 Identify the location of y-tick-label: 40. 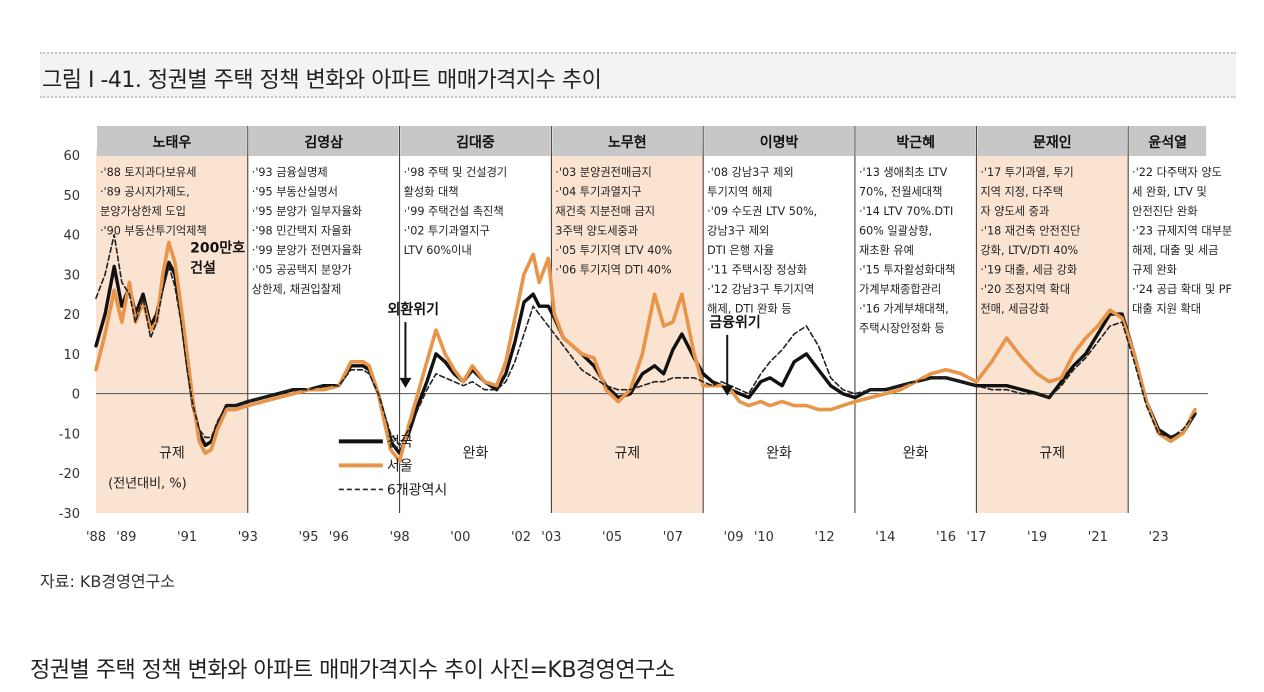
(71, 236).